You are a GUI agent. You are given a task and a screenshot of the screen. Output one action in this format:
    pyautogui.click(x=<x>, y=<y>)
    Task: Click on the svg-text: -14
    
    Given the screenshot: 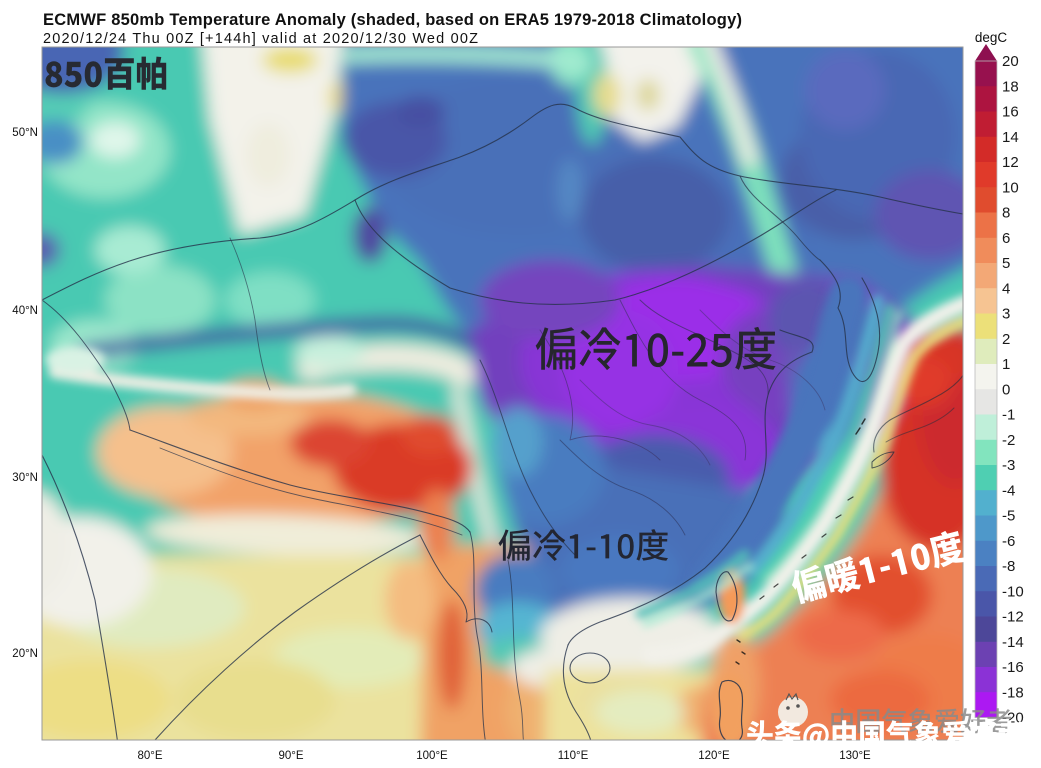 What is the action you would take?
    pyautogui.click(x=1013, y=642)
    